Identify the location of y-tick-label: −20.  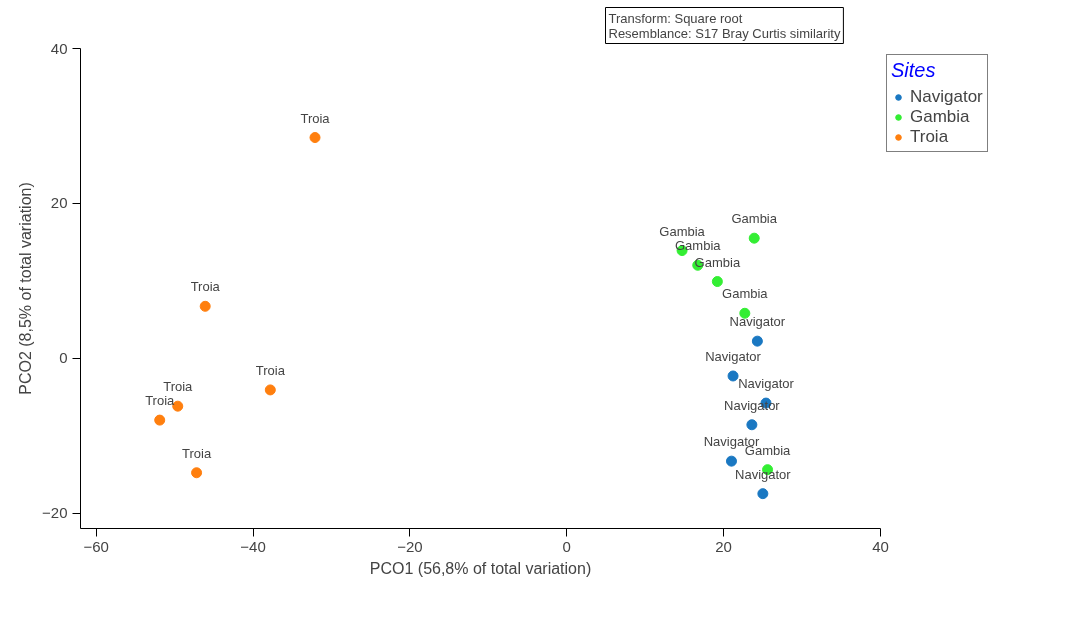
(55, 513).